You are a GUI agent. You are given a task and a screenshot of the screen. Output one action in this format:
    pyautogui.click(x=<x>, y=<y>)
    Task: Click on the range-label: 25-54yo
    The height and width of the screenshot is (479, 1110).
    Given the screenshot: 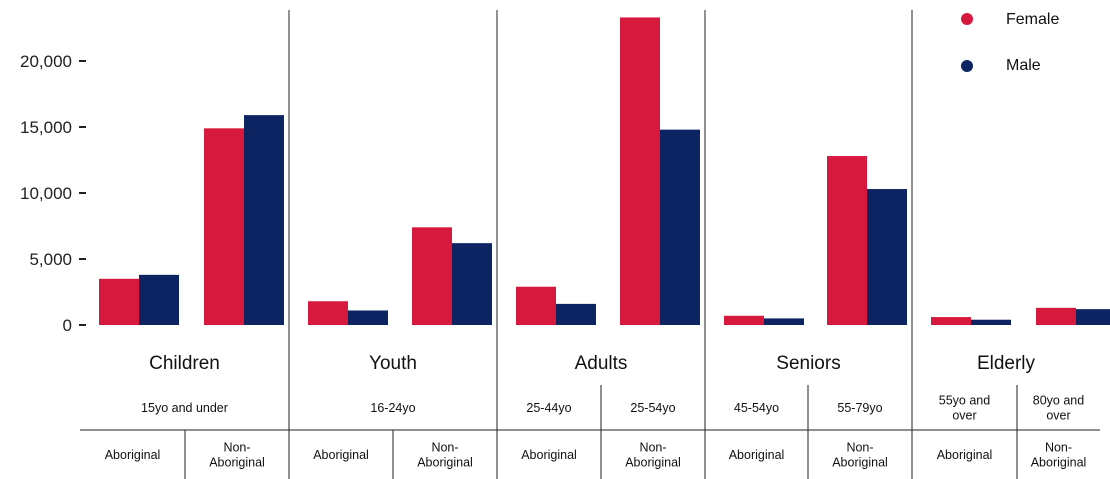 What is the action you would take?
    pyautogui.click(x=652, y=408)
    